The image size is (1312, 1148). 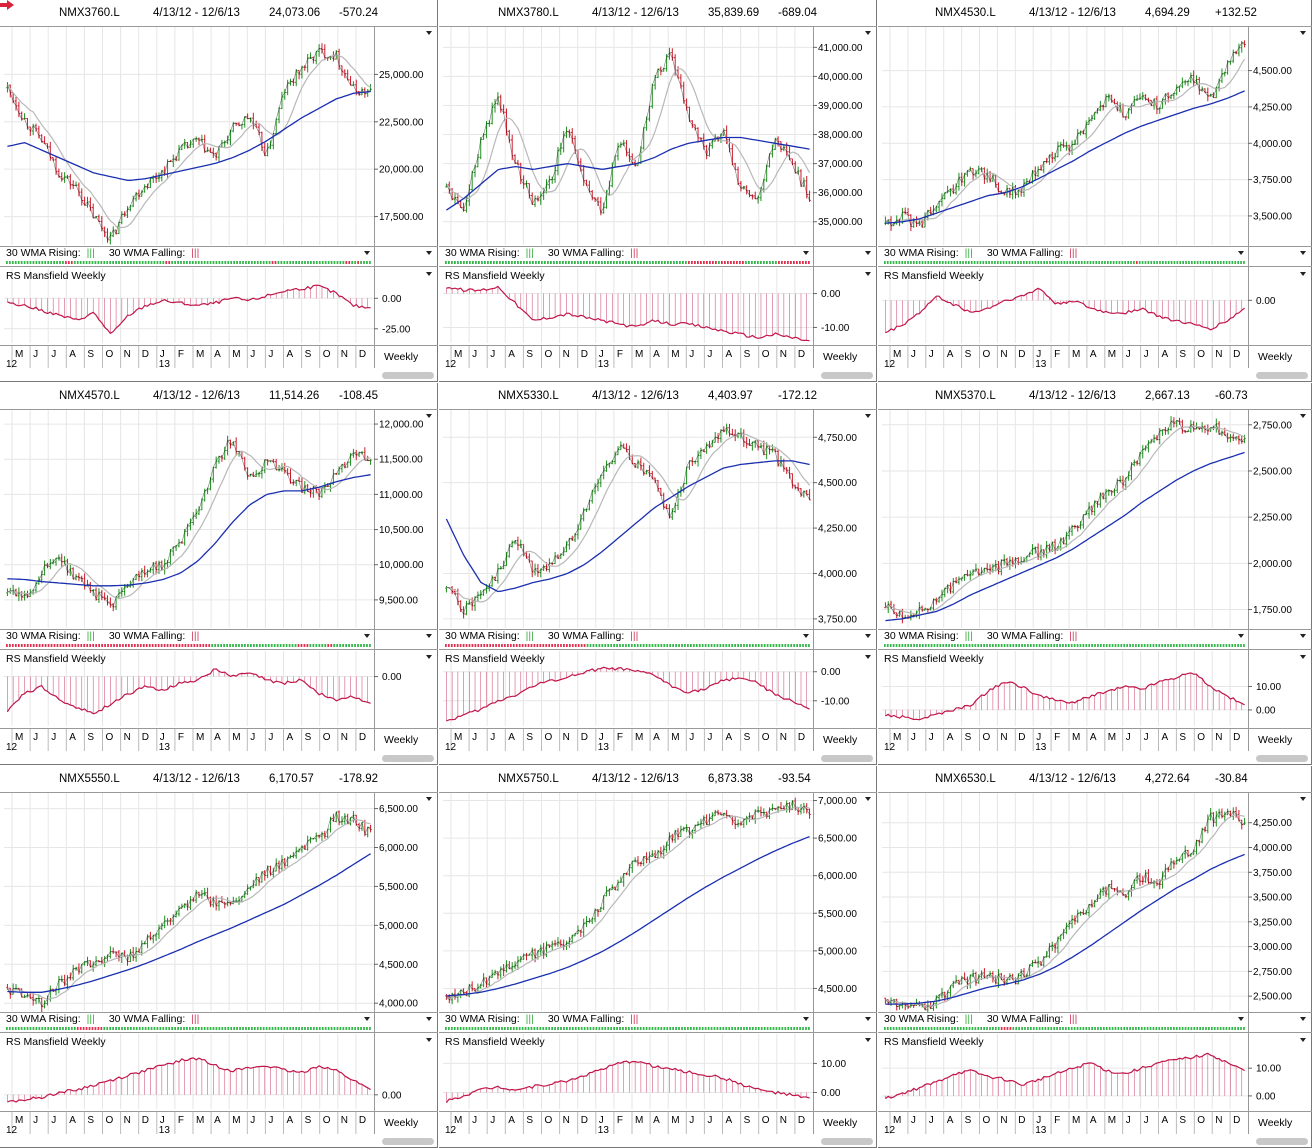 I want to click on header-symbol: NMX5550.L, so click(x=89, y=779).